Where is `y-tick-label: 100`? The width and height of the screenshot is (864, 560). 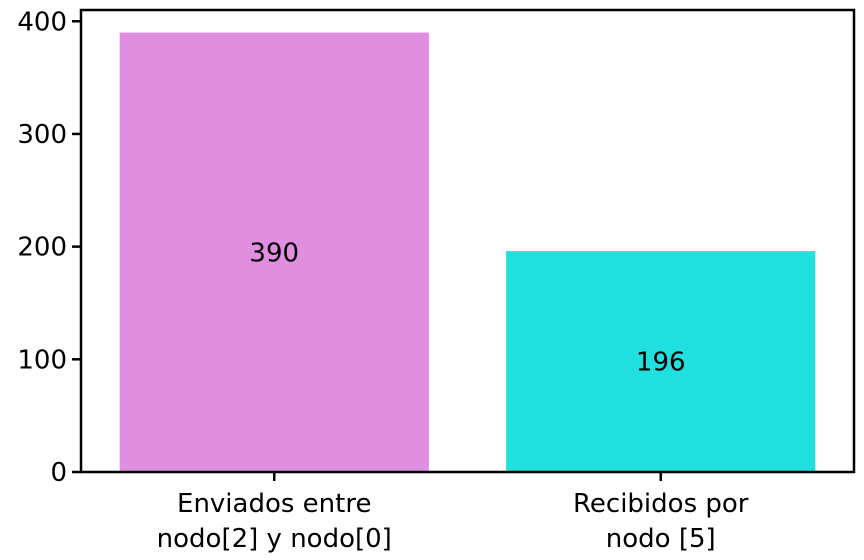 y-tick-label: 100 is located at coordinates (42, 360).